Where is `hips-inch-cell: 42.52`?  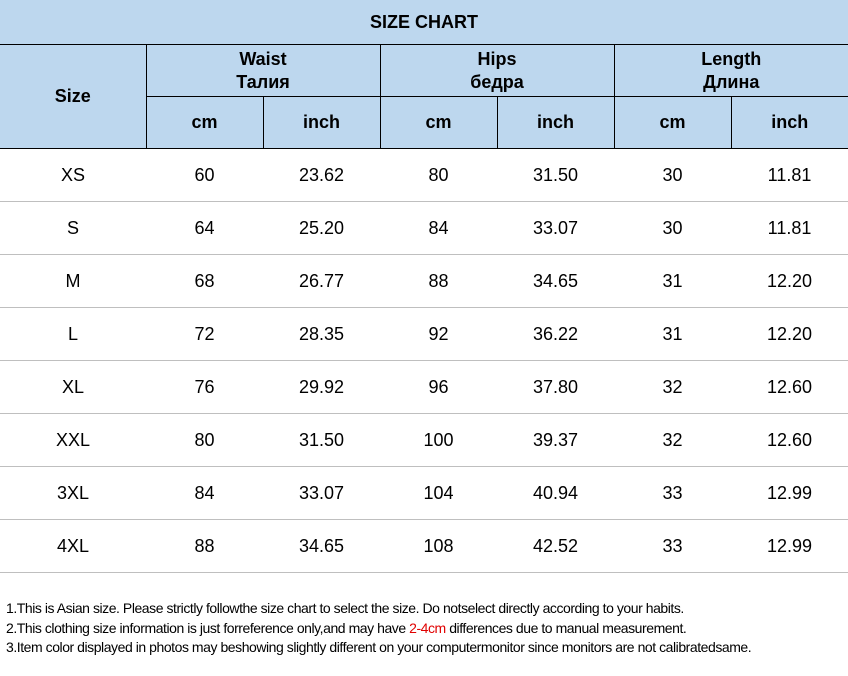 hips-inch-cell: 42.52 is located at coordinates (555, 546).